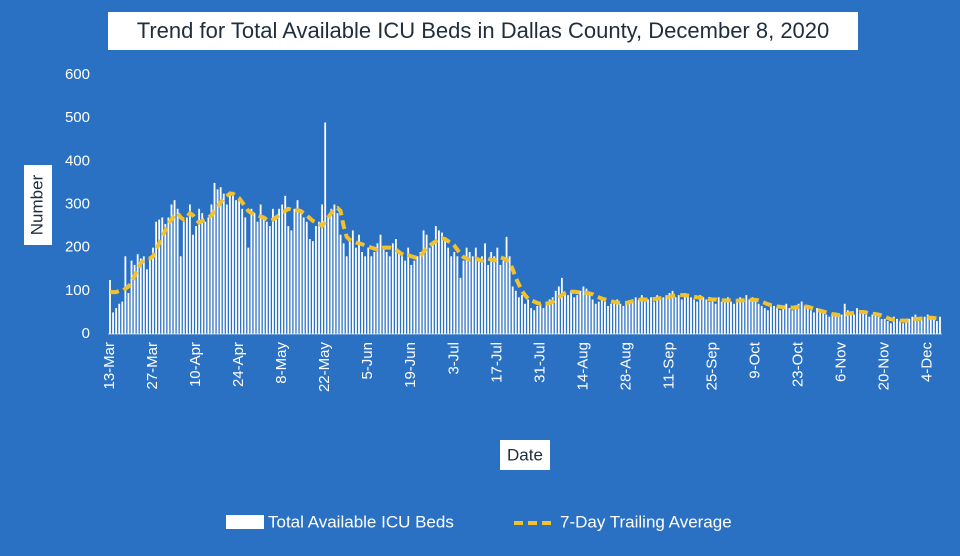  I want to click on x-tick-label: 28-Aug, so click(625, 366).